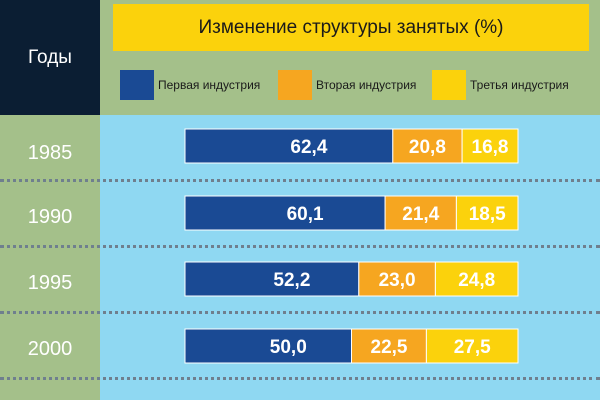 The width and height of the screenshot is (600, 400). I want to click on bar-tertiary-1985, so click(490, 146).